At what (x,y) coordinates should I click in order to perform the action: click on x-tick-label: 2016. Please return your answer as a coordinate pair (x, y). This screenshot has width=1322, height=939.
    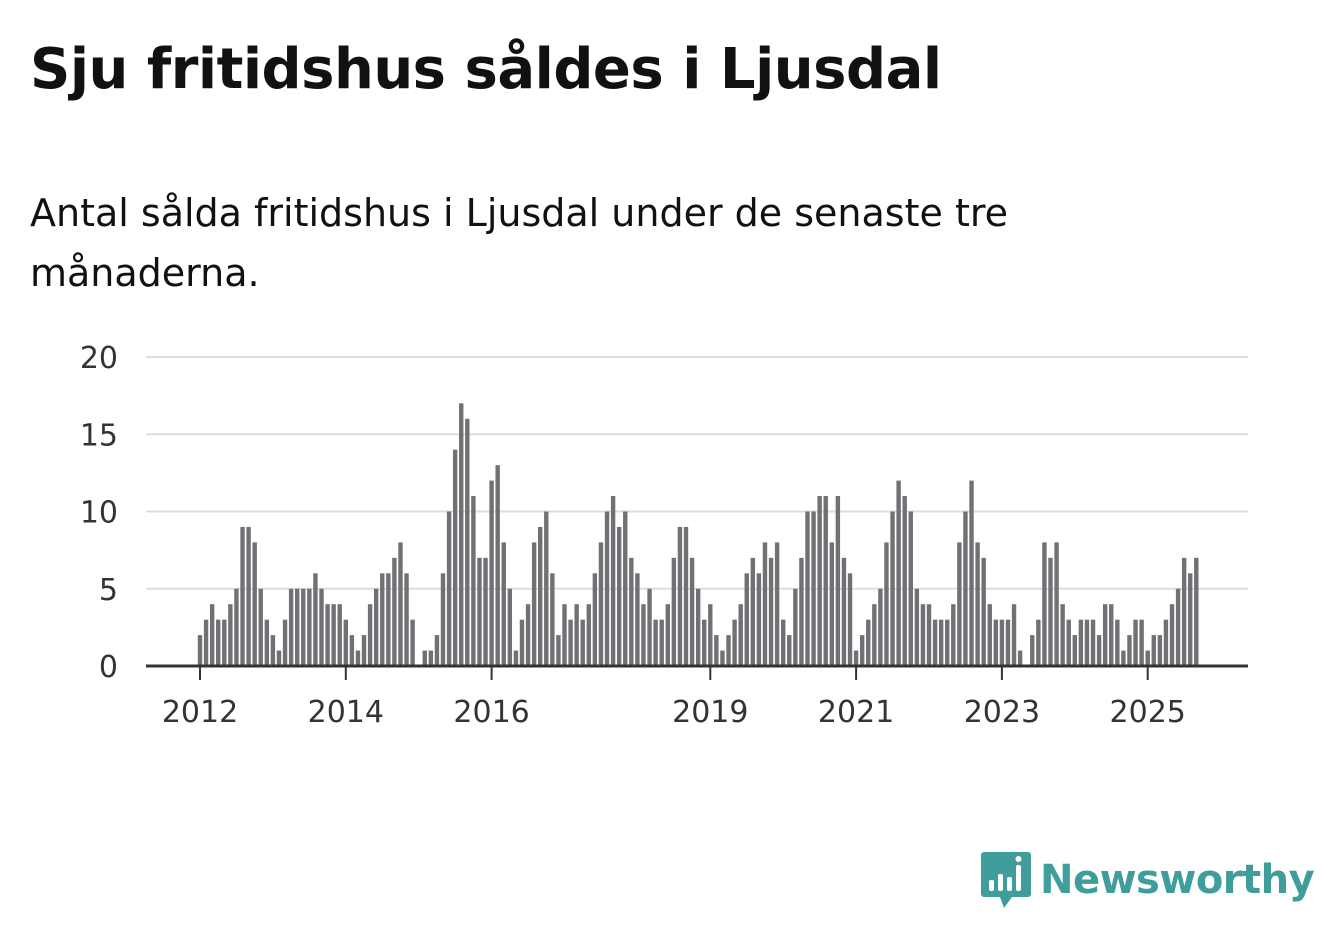
    Looking at the image, I should click on (491, 712).